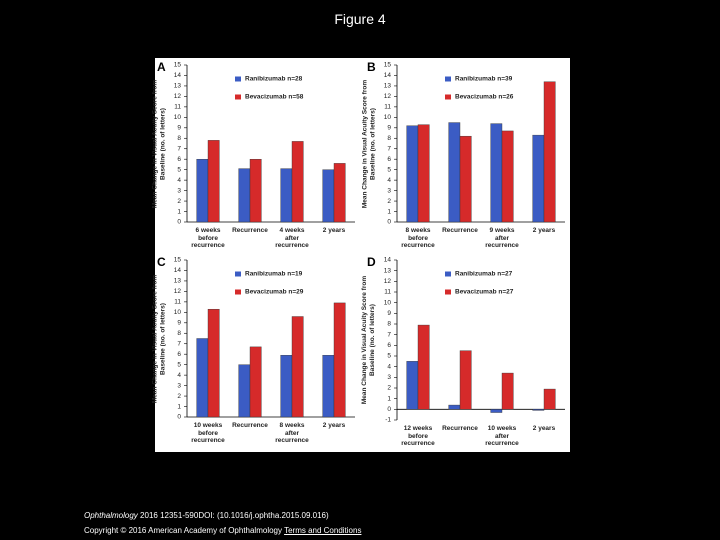 Image resolution: width=720 pixels, height=540 pixels. What do you see at coordinates (484, 274) in the screenshot?
I see `legend-label: Ranibizumab n=27` at bounding box center [484, 274].